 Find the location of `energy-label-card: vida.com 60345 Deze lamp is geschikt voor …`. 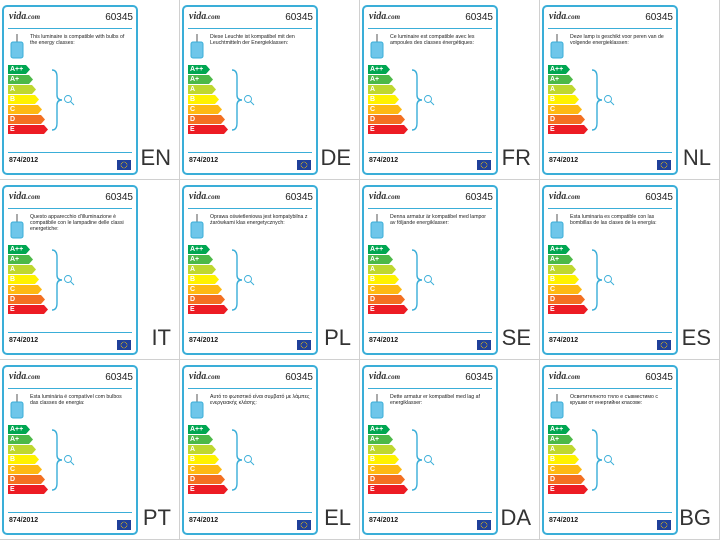

energy-label-card: vida.com 60345 Deze lamp is geschikt voor … is located at coordinates (610, 90).